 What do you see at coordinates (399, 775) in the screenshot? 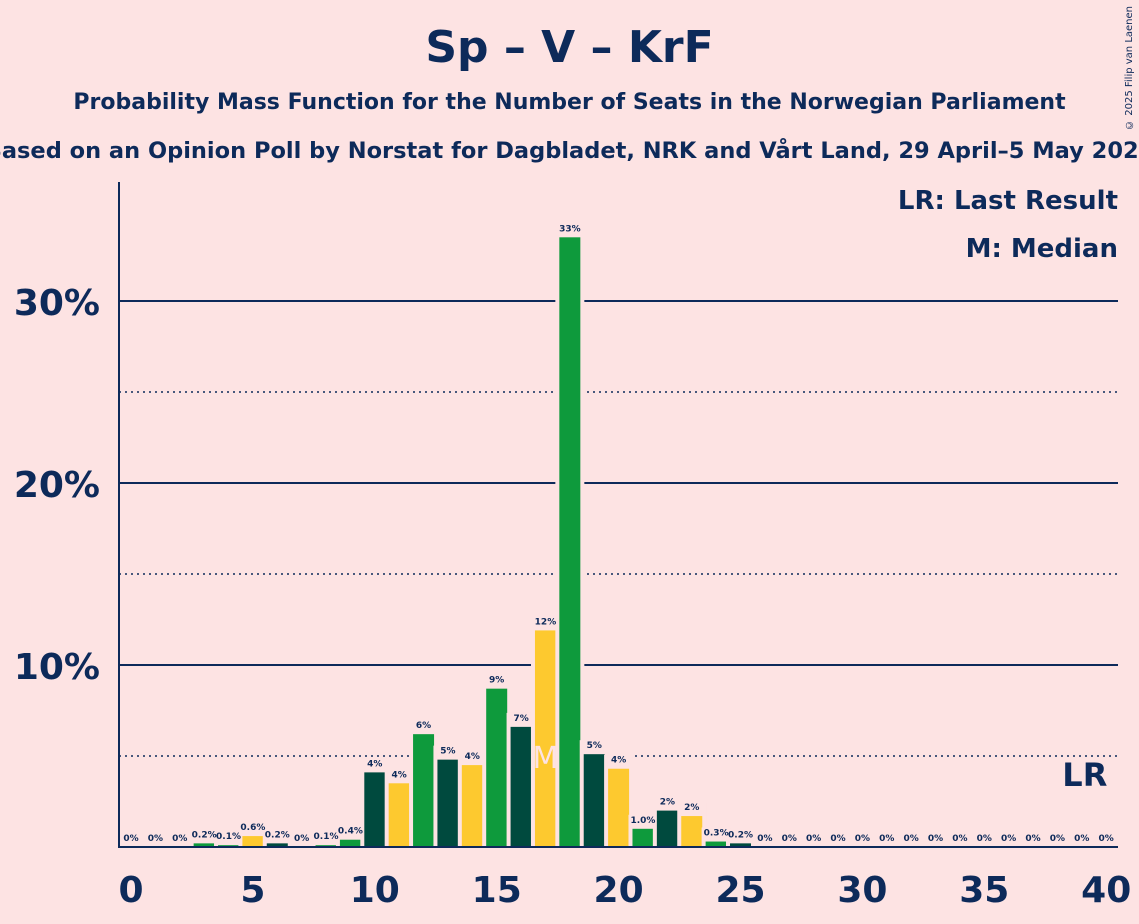
I see `bar-label-seat-11: 4%` at bounding box center [399, 775].